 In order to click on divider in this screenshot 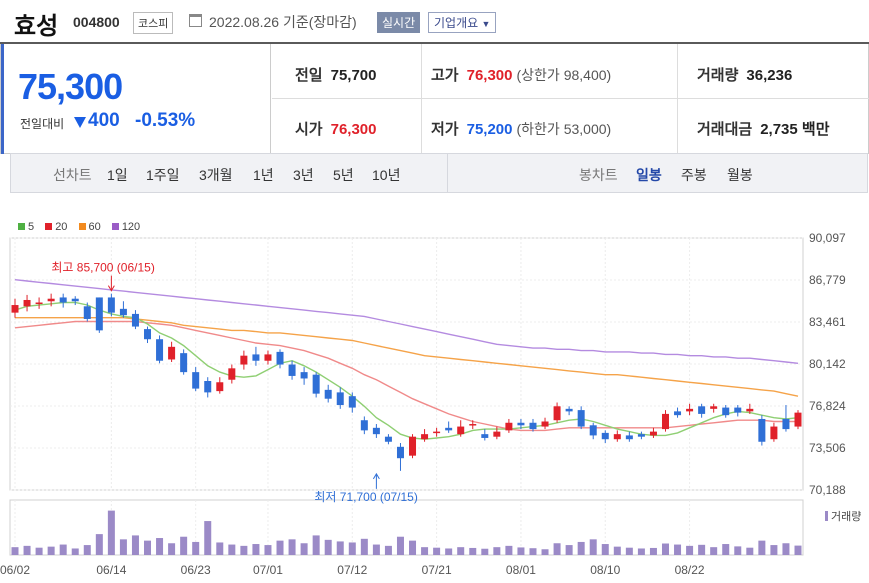, I will do `click(447, 173)`.